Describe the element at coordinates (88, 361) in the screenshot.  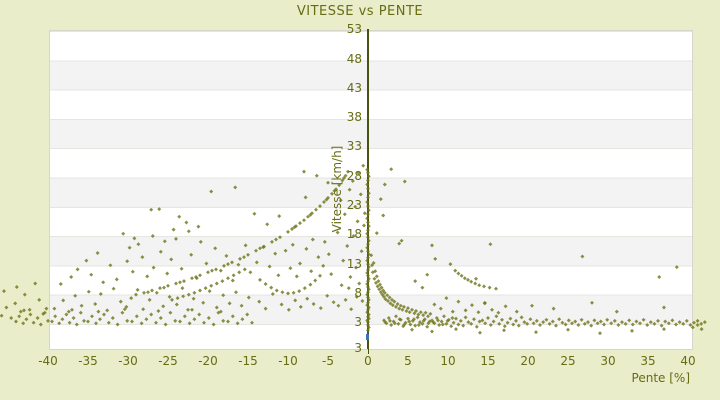
I see `x-tick-label: -35` at that location.